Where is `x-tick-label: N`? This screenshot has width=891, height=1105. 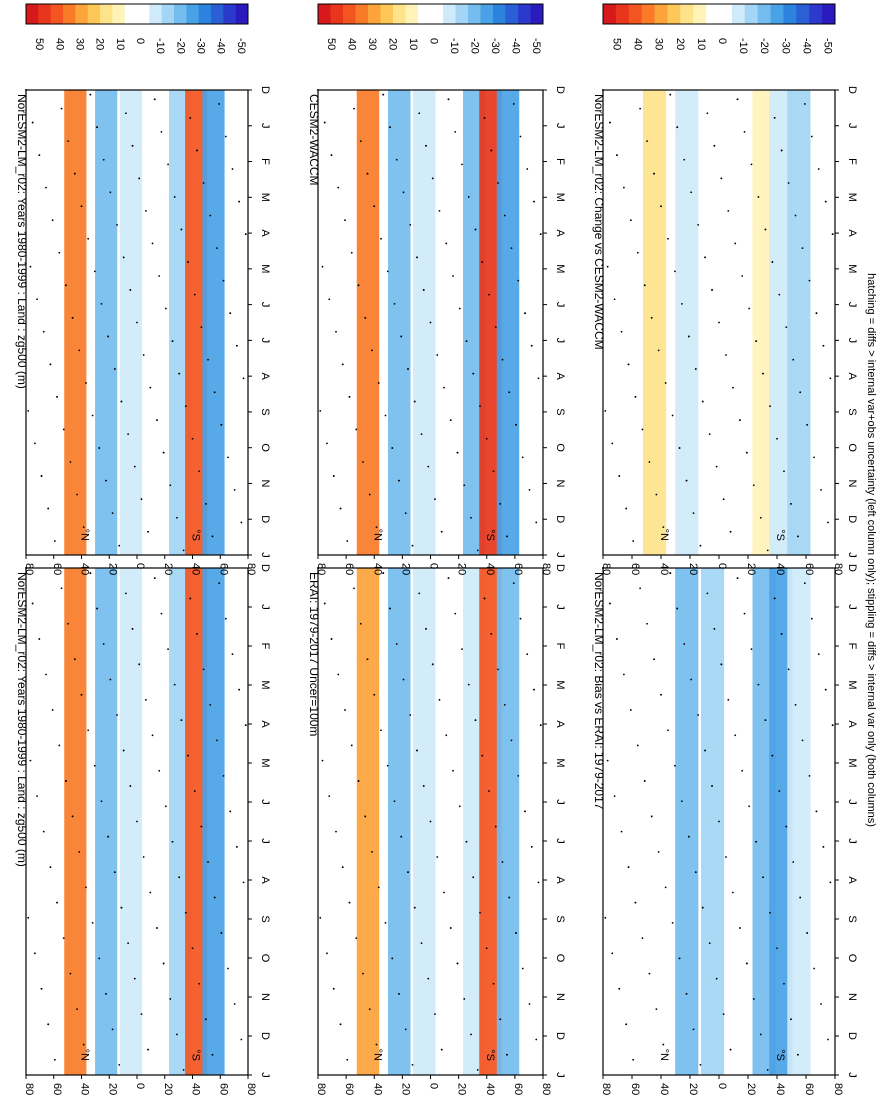
x-tick-label: N is located at coordinates (560, 483).